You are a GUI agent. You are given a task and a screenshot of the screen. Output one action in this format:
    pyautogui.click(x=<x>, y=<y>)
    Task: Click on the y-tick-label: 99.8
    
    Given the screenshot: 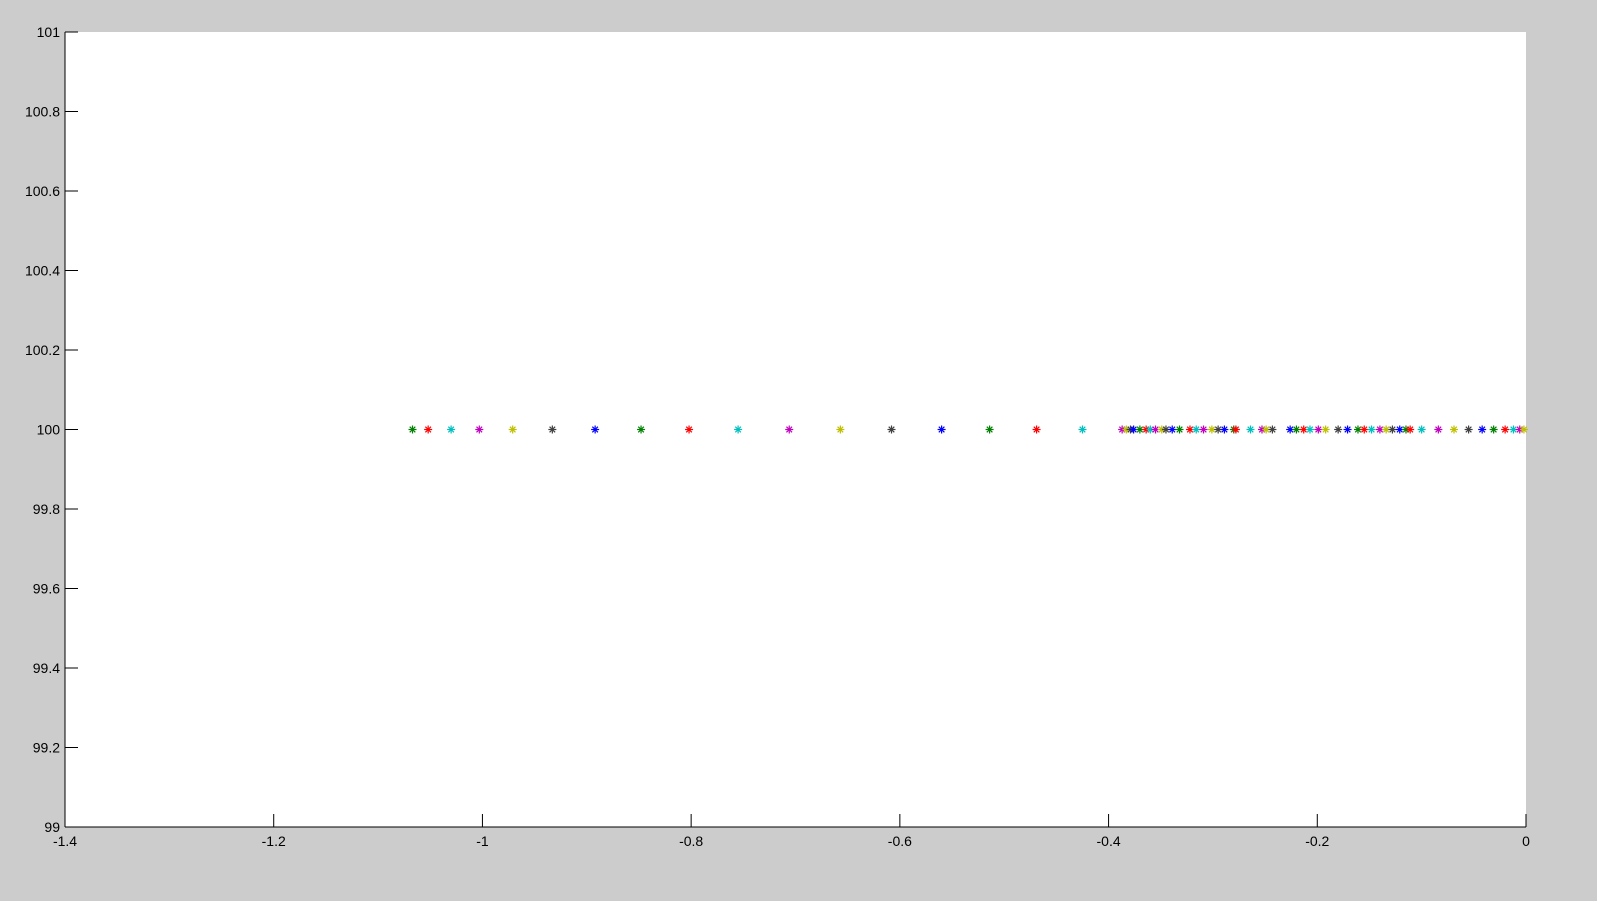 What is the action you would take?
    pyautogui.click(x=46, y=509)
    